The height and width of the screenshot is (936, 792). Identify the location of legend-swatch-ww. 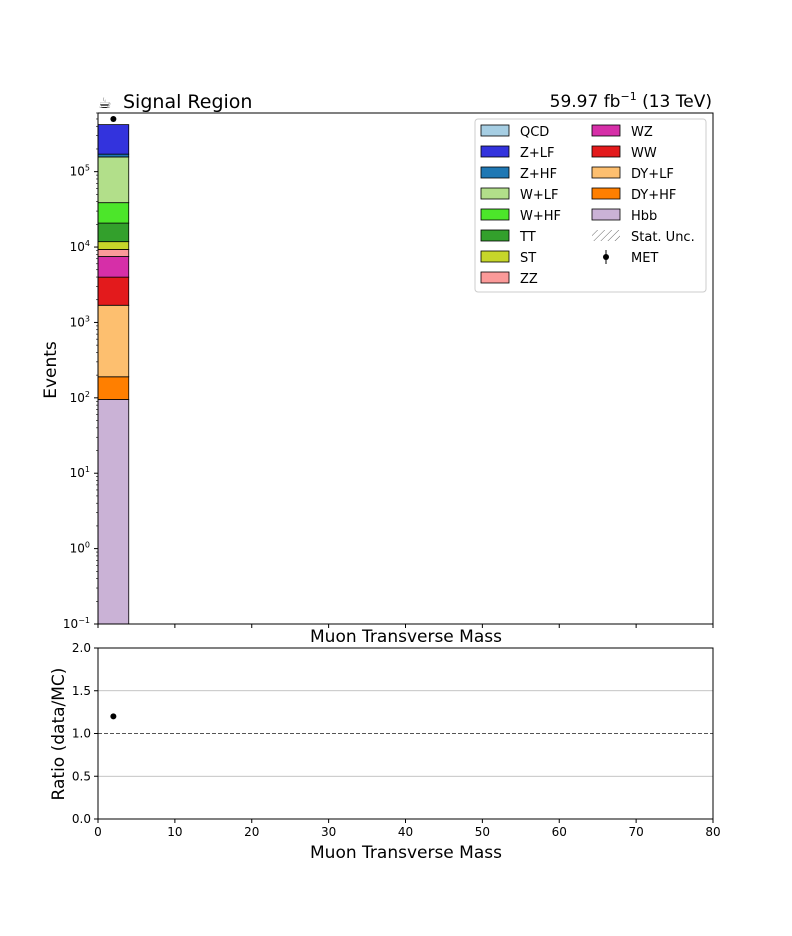
(606, 151).